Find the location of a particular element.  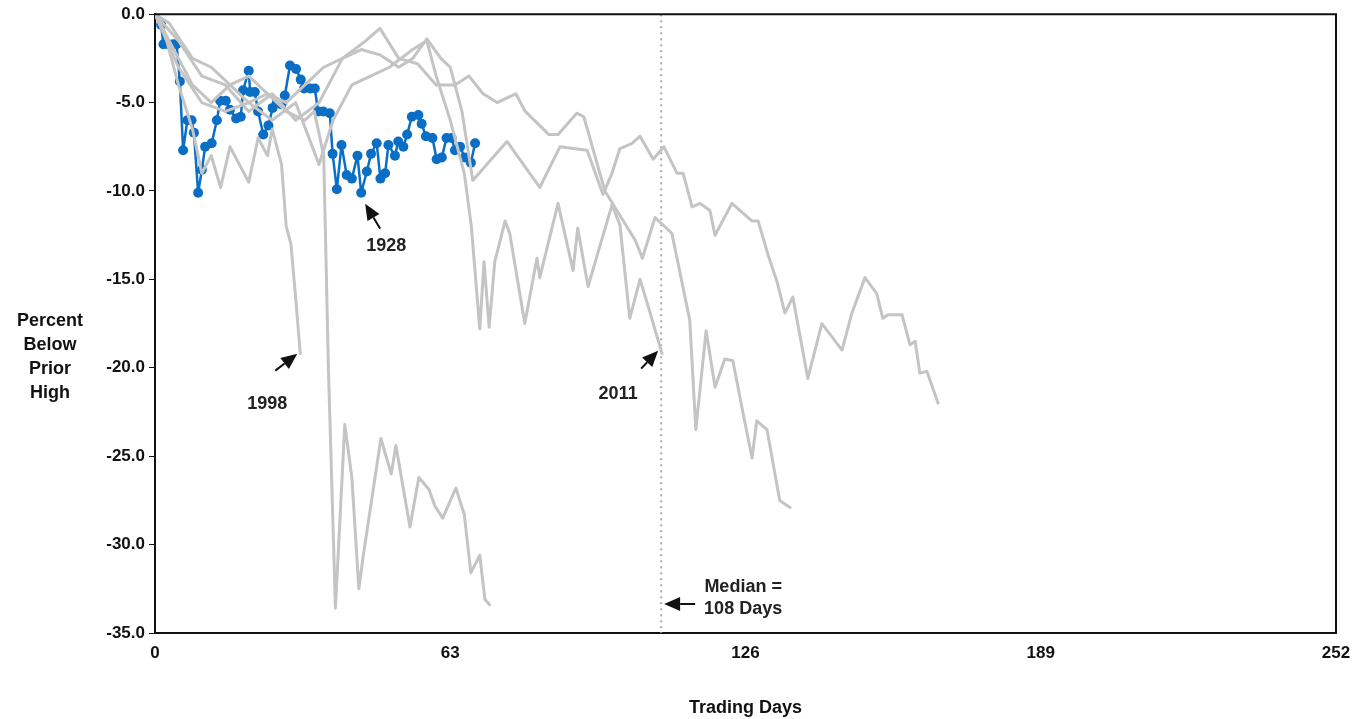

annotation: 1928 is located at coordinates (386, 244).